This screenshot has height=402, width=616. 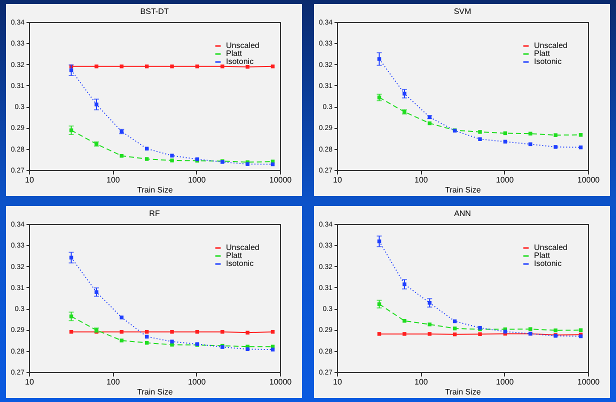 What do you see at coordinates (463, 11) in the screenshot?
I see `chart-title: SVM` at bounding box center [463, 11].